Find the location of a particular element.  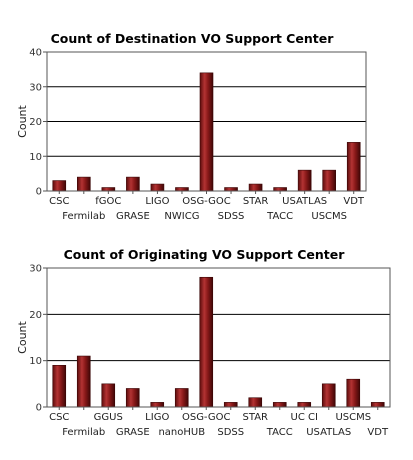

x-tick-label: GGUS is located at coordinates (108, 417).